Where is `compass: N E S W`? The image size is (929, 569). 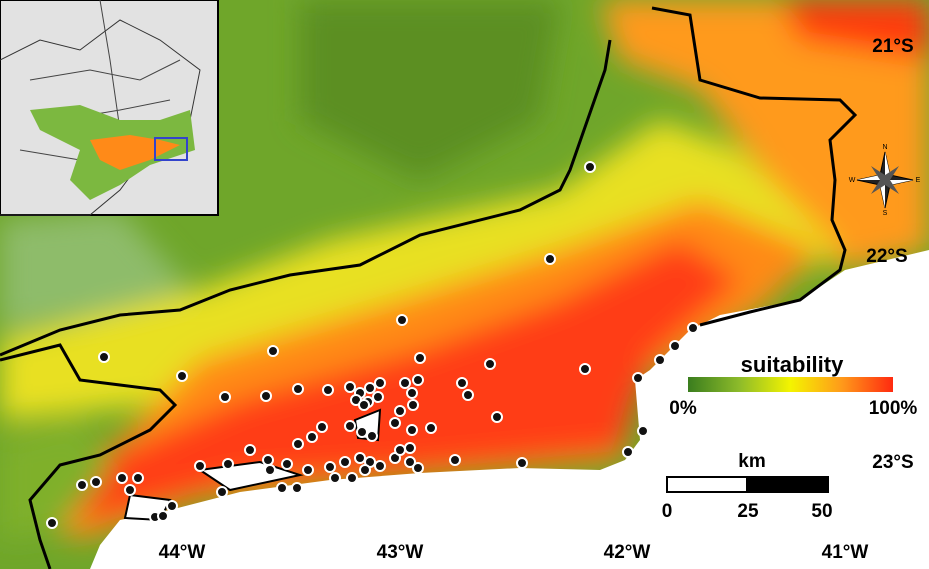 compass: N E S W is located at coordinates (885, 180).